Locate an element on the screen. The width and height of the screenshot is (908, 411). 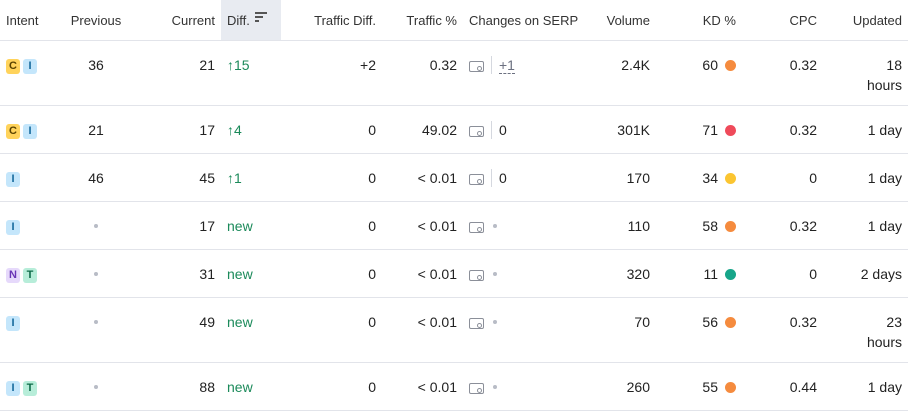
previous-cell: 46 is located at coordinates (96, 177).